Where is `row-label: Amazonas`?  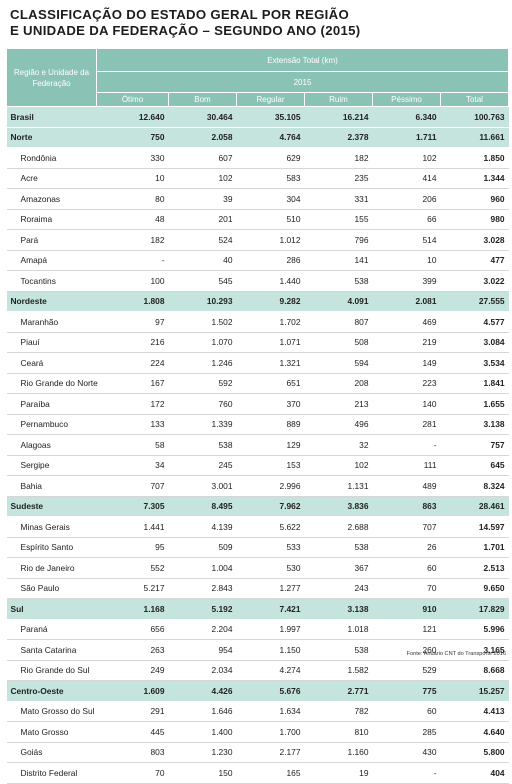
row-label: Amazonas is located at coordinates (51, 199).